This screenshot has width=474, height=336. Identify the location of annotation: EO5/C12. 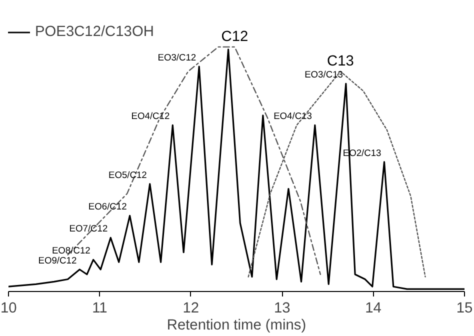
(127, 175).